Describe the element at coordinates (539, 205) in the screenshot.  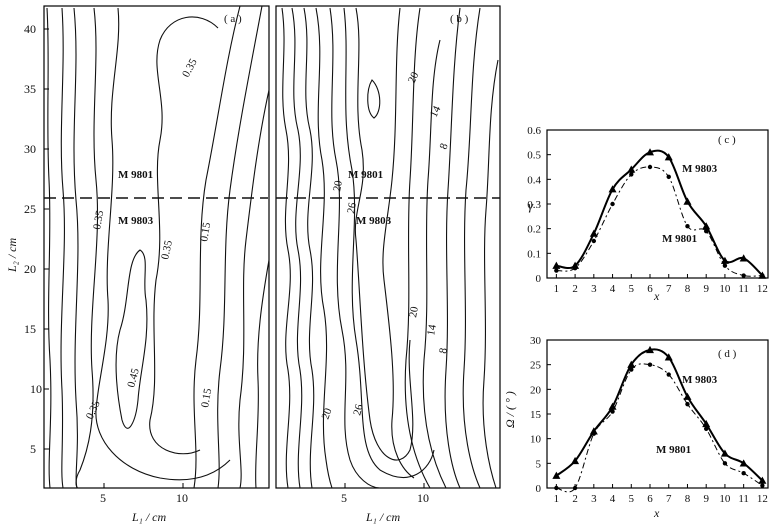
I see `panel-c-y-ticks: 0 0.1 0.2 0.3 0.4 0.5 0.6` at that location.